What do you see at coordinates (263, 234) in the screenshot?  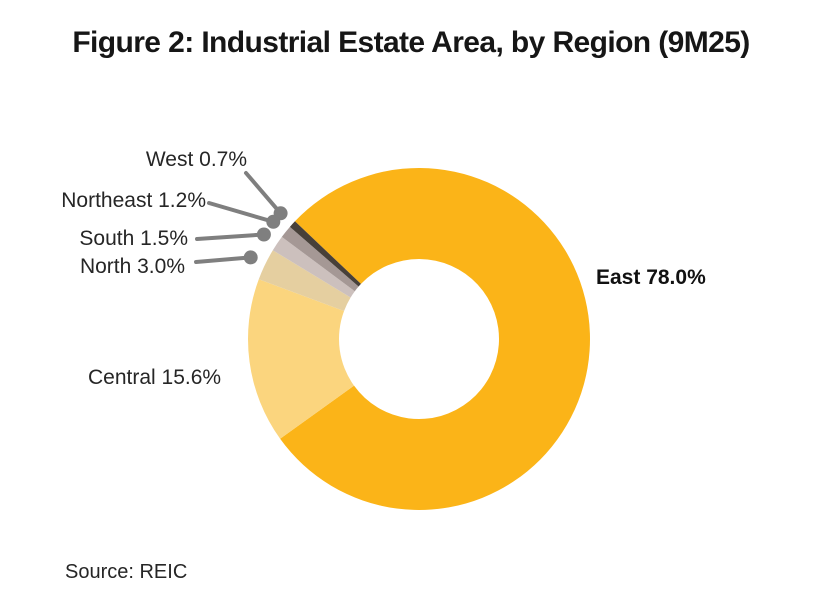 I see `leader-dot-south` at bounding box center [263, 234].